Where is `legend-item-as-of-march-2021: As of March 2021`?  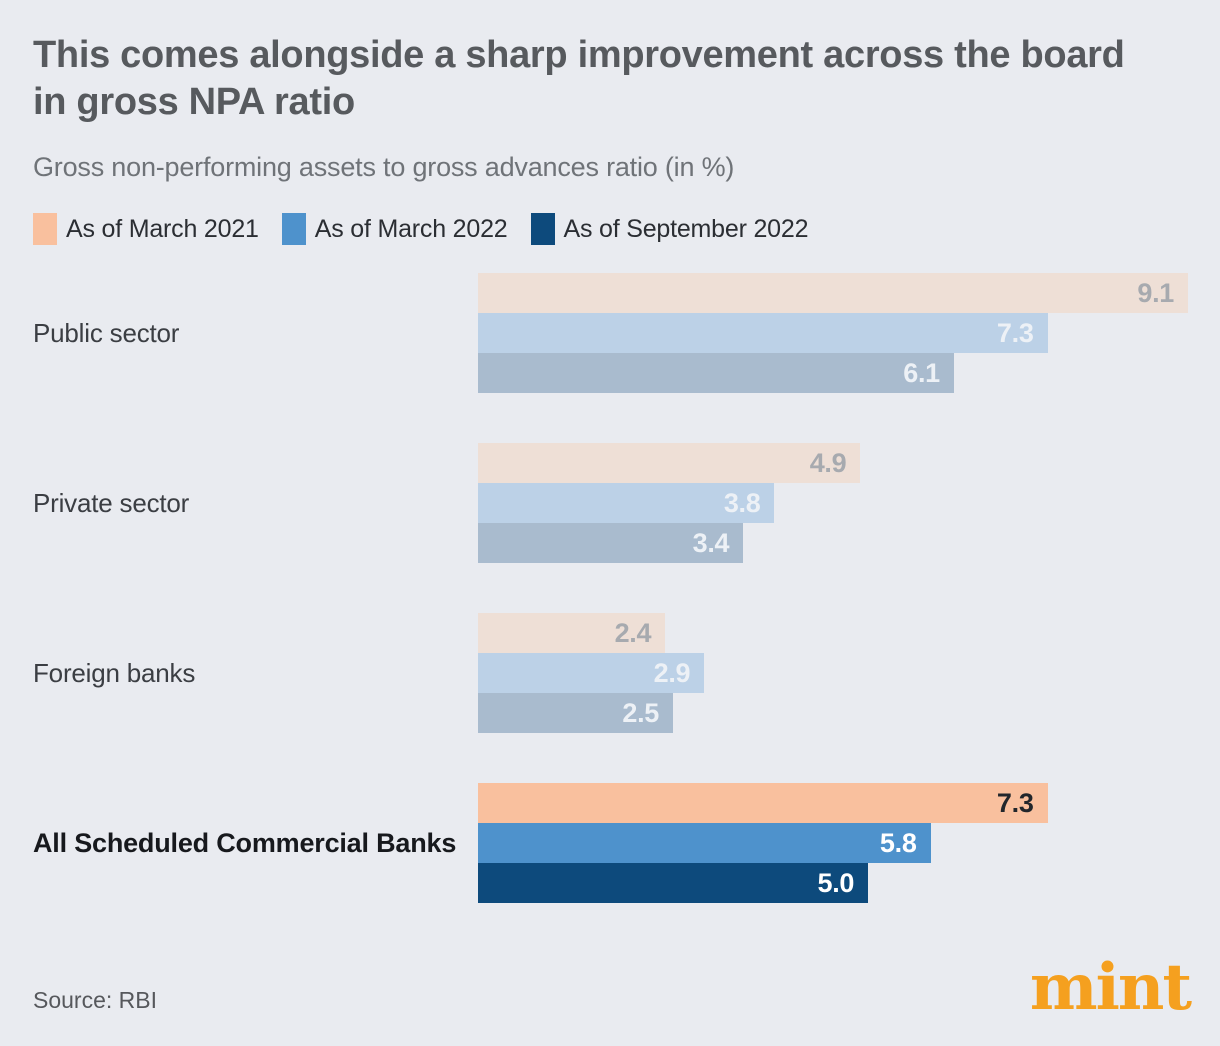 legend-item-as-of-march-2021: As of March 2021 is located at coordinates (146, 229).